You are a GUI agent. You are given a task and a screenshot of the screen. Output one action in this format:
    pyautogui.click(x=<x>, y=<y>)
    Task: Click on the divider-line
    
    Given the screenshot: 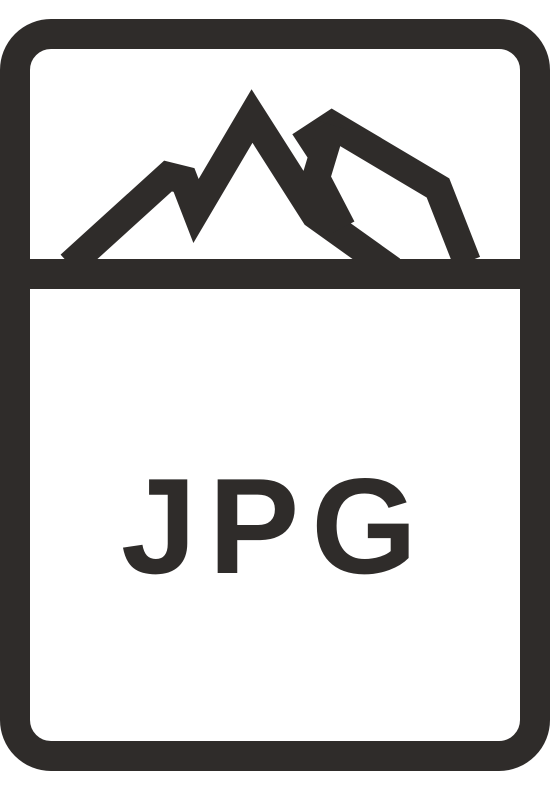 What is the action you would take?
    pyautogui.click(x=275, y=274)
    